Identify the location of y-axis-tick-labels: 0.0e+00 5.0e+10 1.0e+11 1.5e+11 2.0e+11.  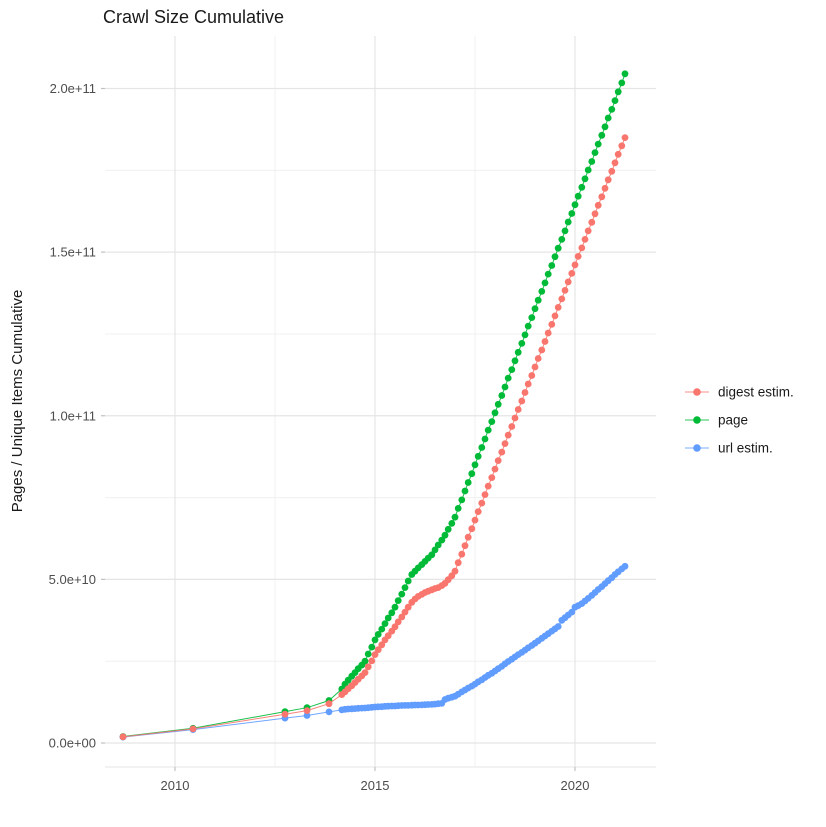
(72, 416).